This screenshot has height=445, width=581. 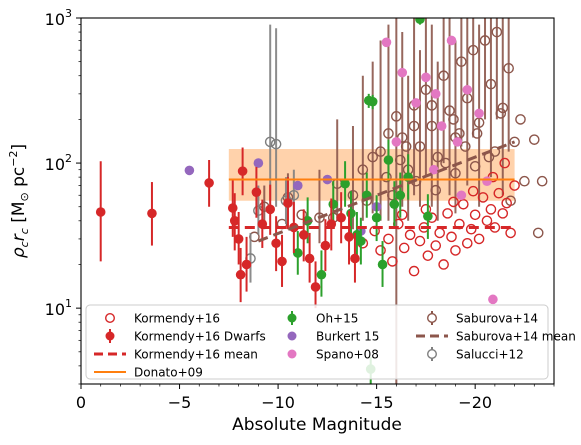 I want to click on y-tick-label: 10³, so click(x=58, y=18).